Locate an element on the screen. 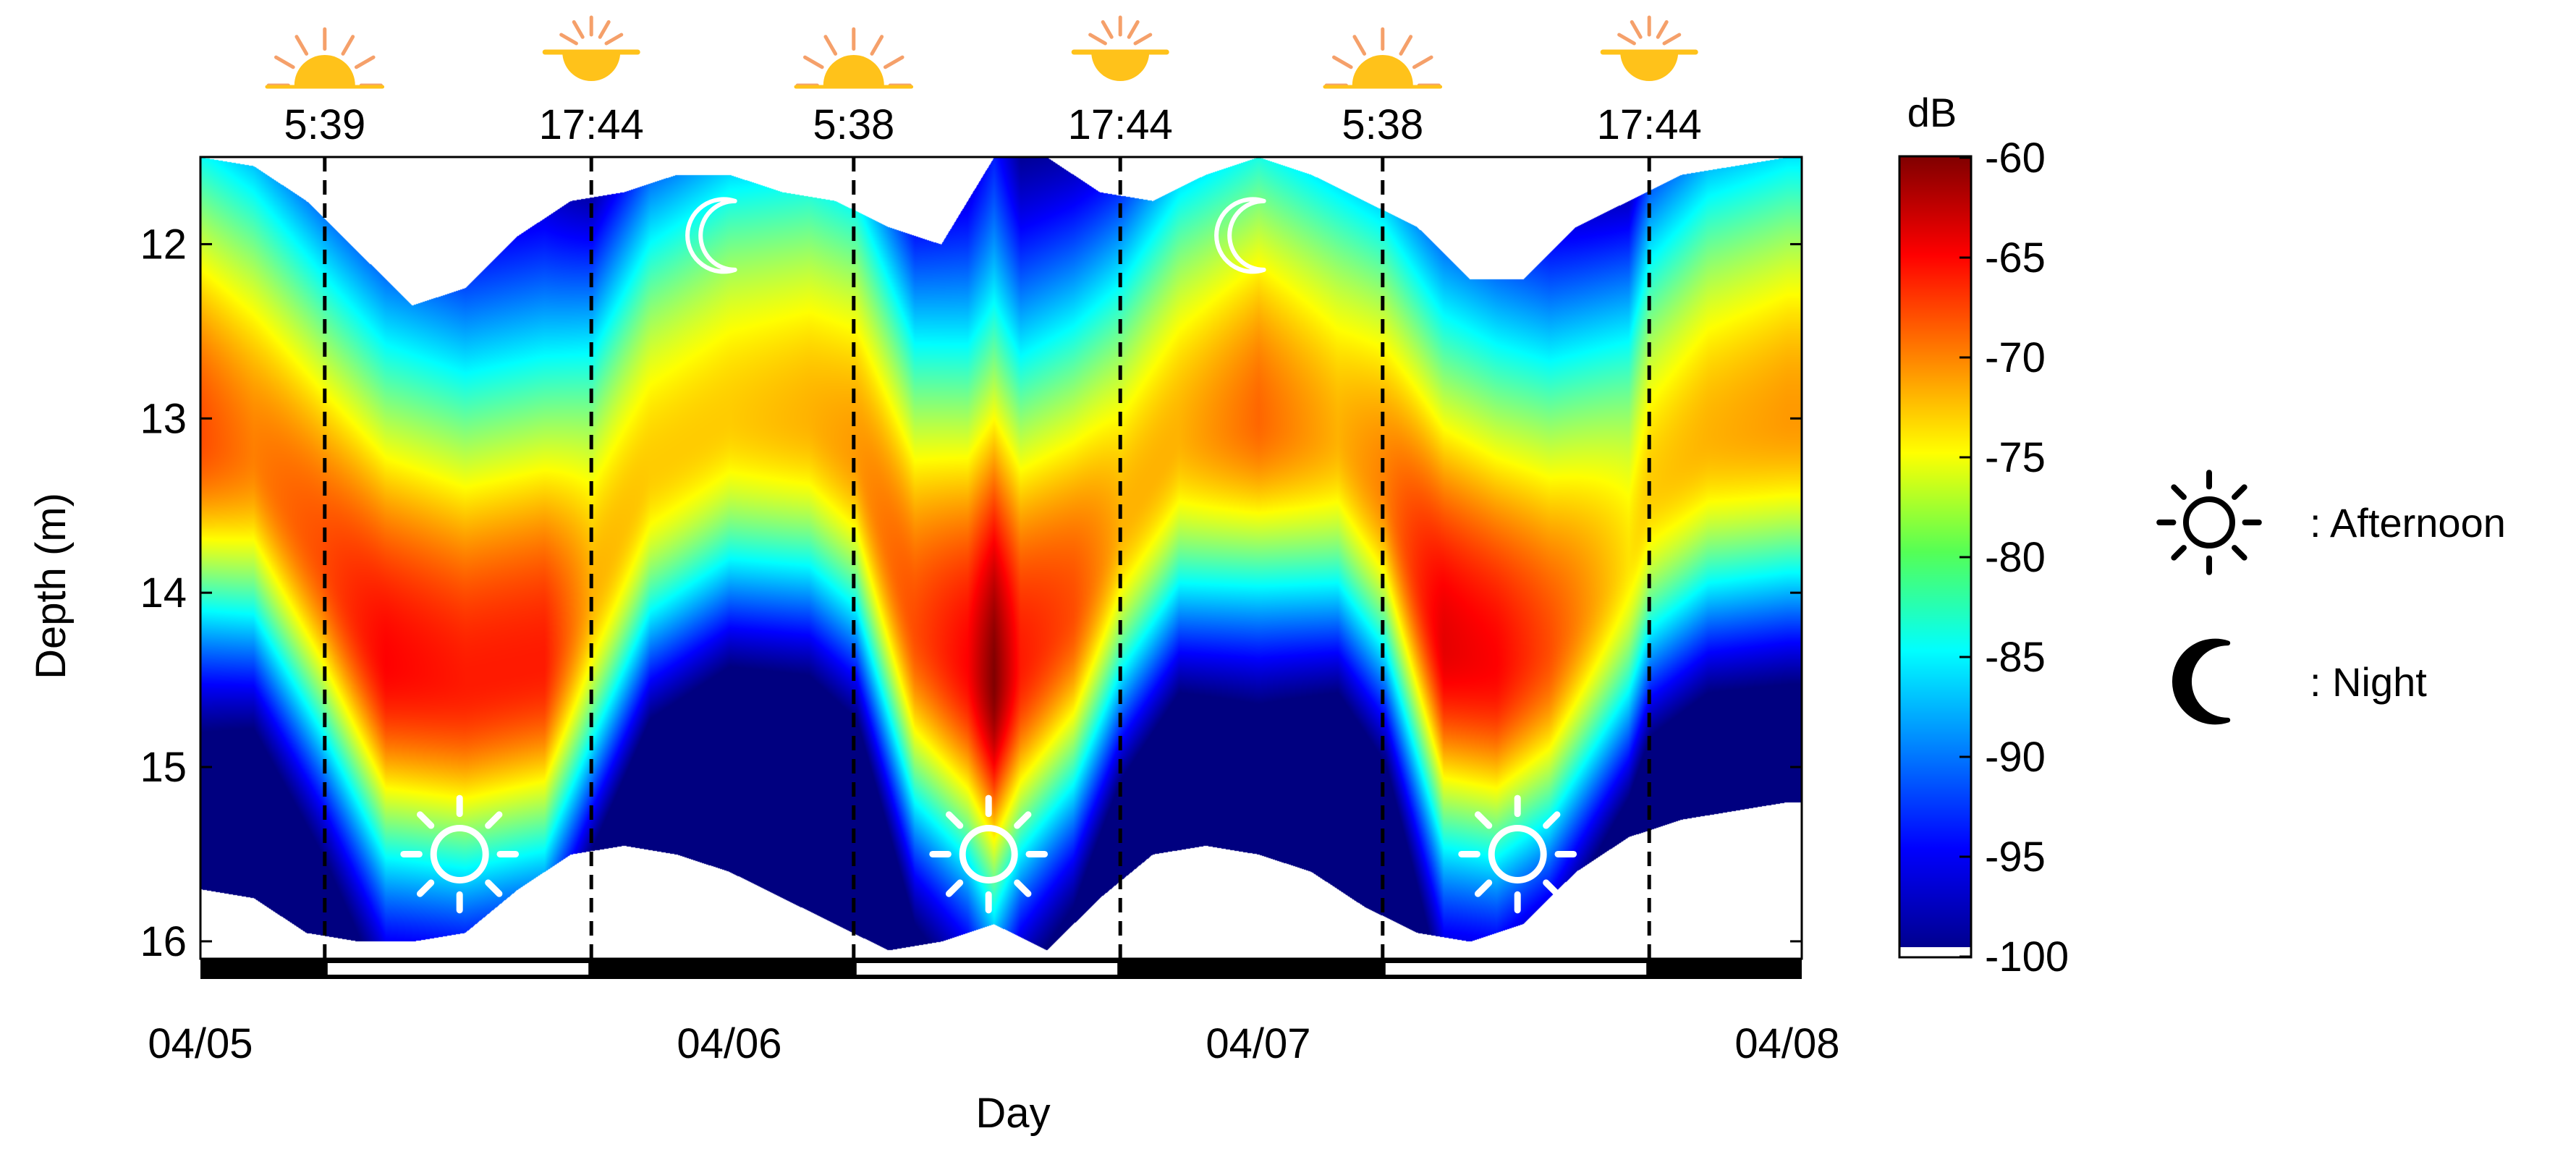 The height and width of the screenshot is (1157, 2576). colorbar-ticks: -60 -65 -70 -75 -80 -85 -90 -95 -100 is located at coordinates (2014, 557).